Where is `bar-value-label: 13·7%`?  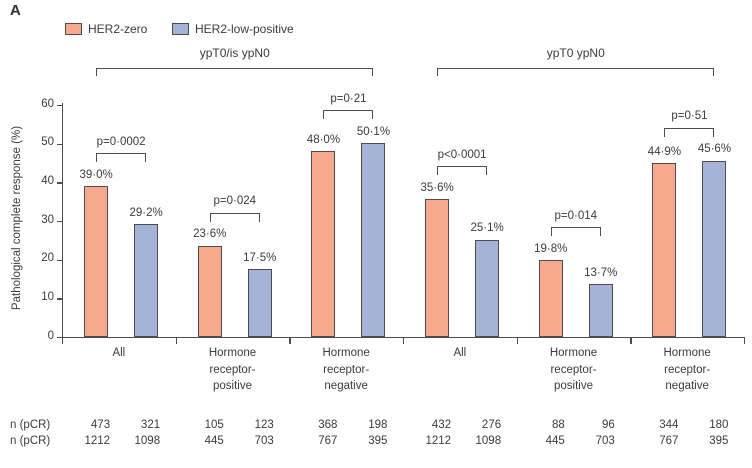 bar-value-label: 13·7% is located at coordinates (601, 272).